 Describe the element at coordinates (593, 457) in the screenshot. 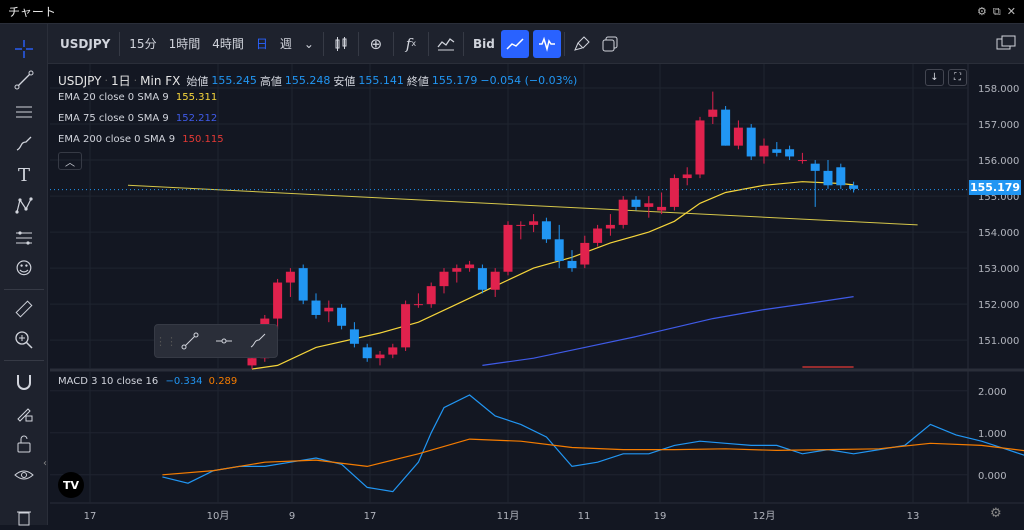

I see `signal-line` at that location.